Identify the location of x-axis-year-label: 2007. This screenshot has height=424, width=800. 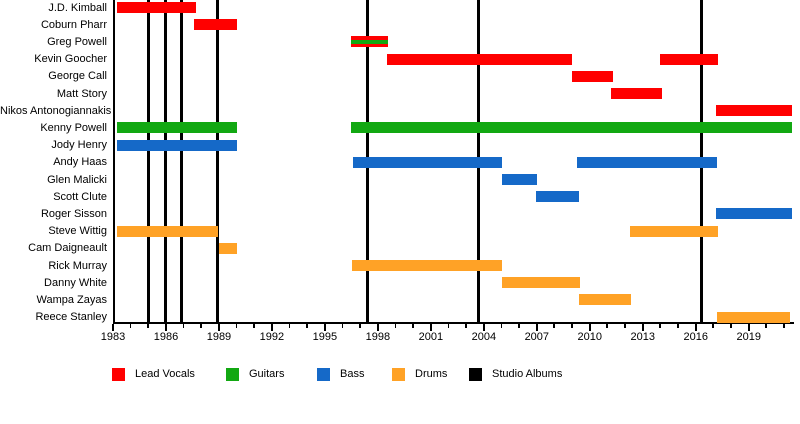
(537, 337).